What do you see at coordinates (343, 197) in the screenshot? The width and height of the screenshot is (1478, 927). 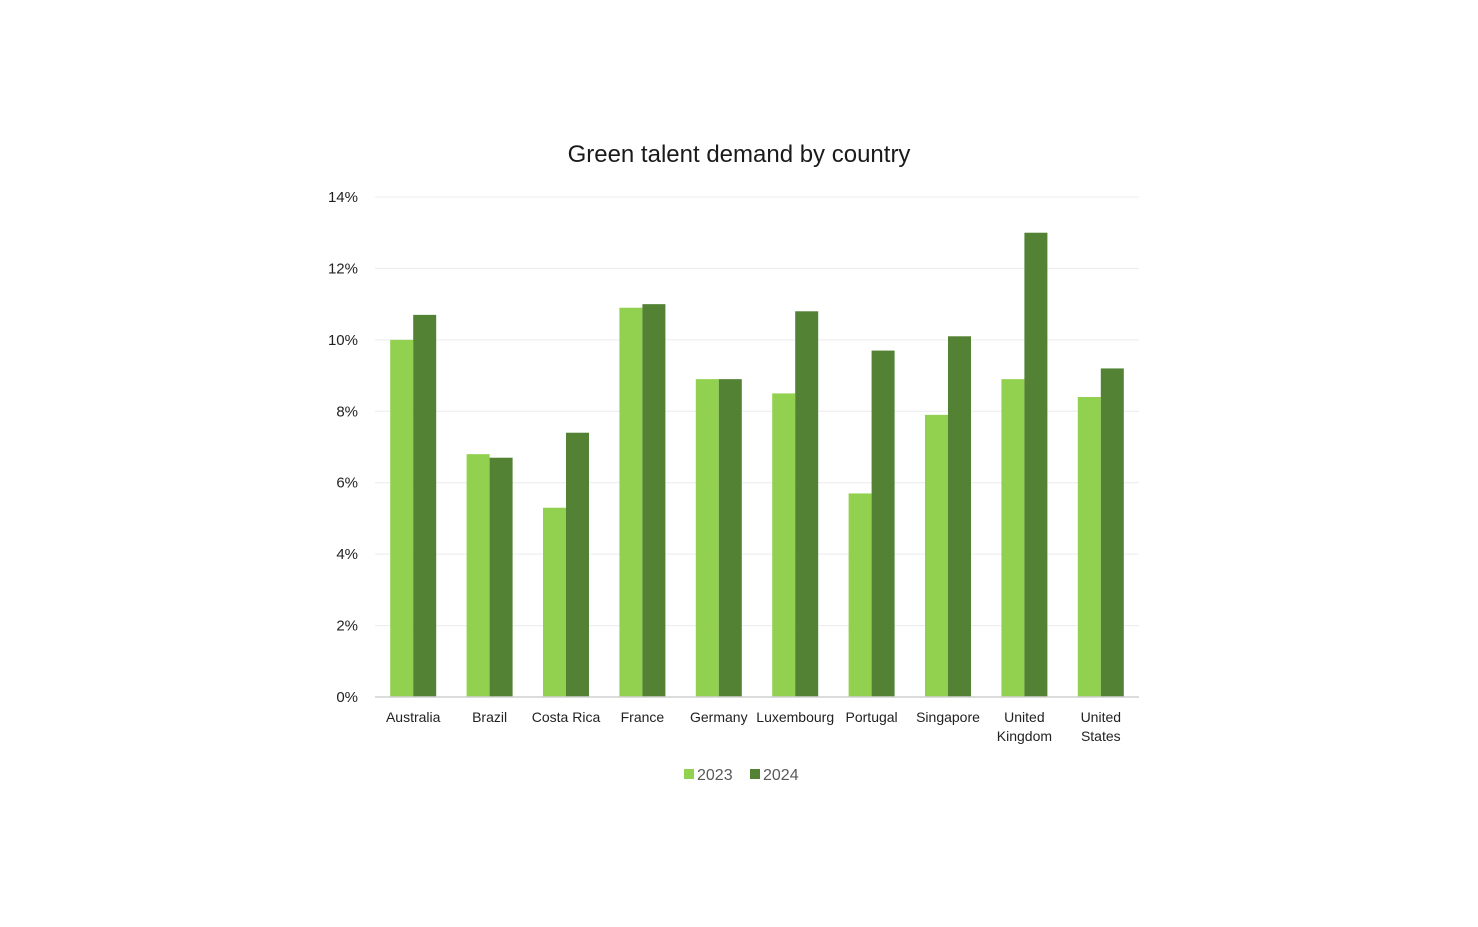 I see `y-tick-label: 14%` at bounding box center [343, 197].